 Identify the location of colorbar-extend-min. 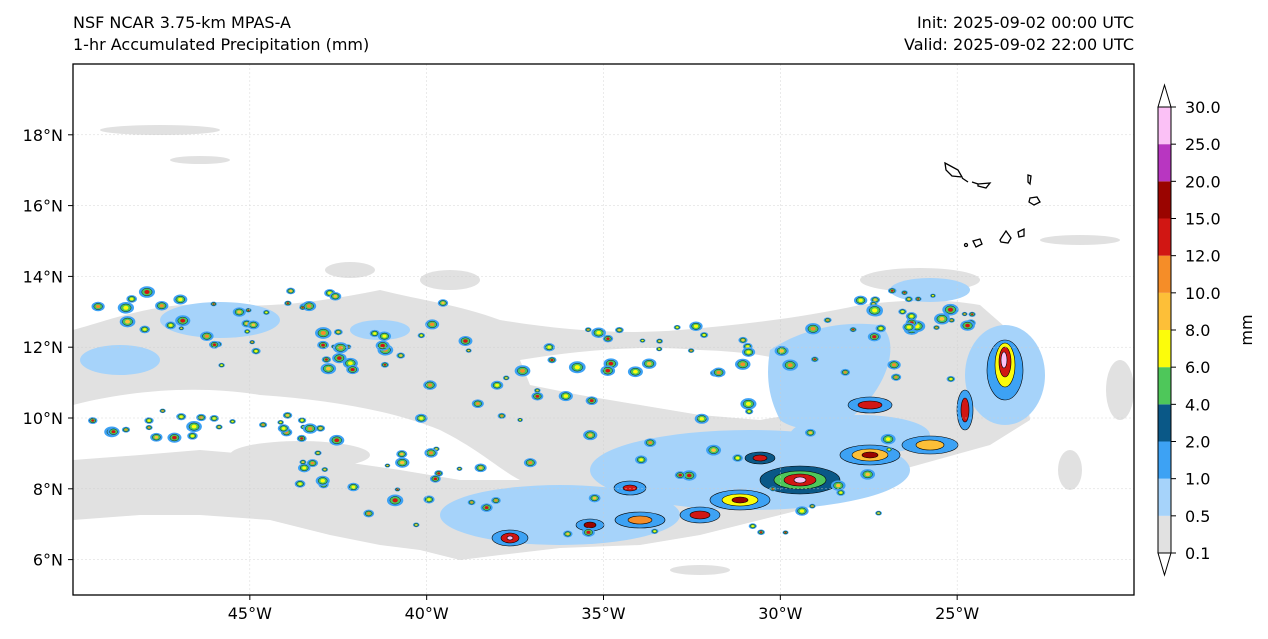
(1164, 564).